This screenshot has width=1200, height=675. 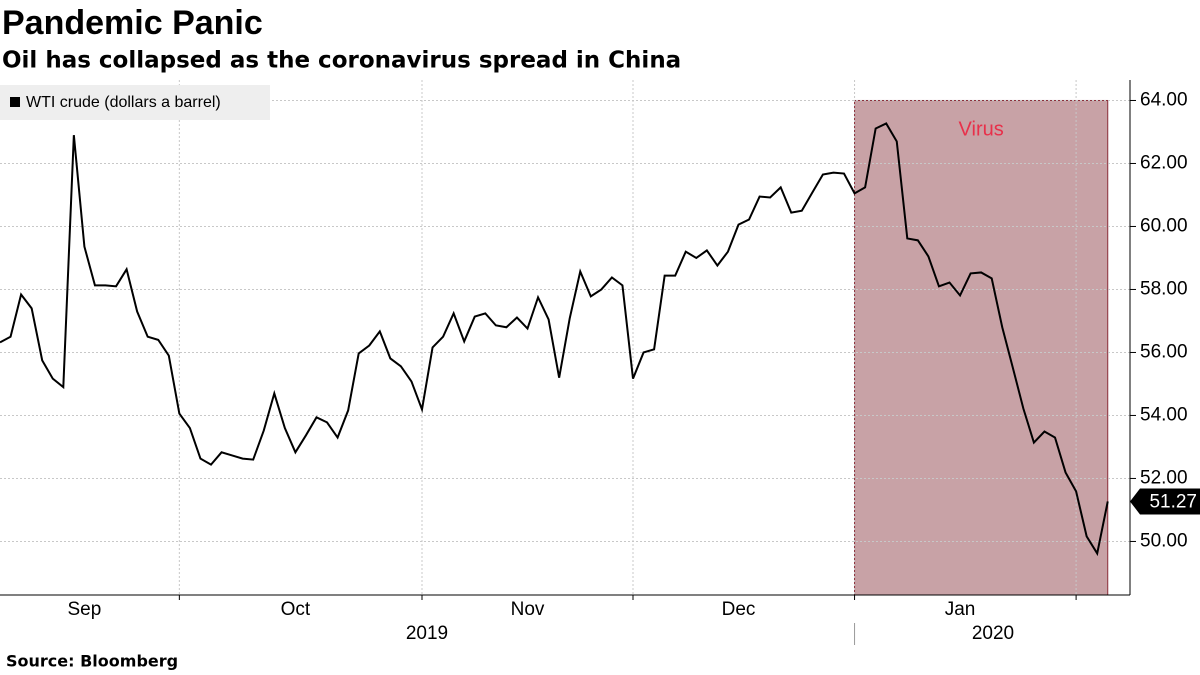 I want to click on x-tick-label: Oct, so click(x=296, y=609).